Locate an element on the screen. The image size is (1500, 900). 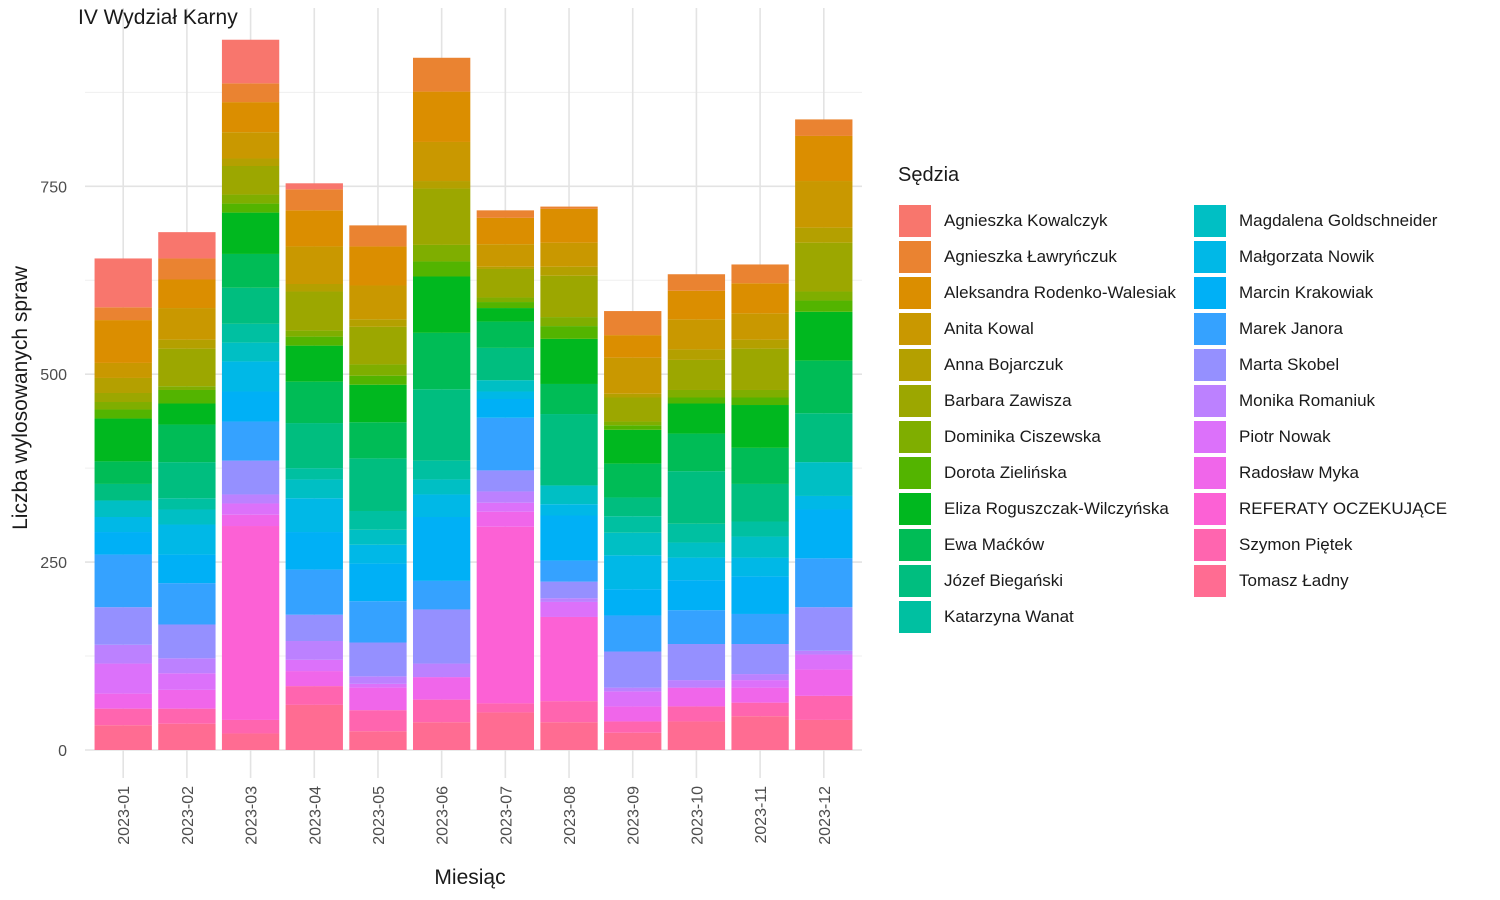
legend-item: Dorota Zielińska is located at coordinates (1045, 473).